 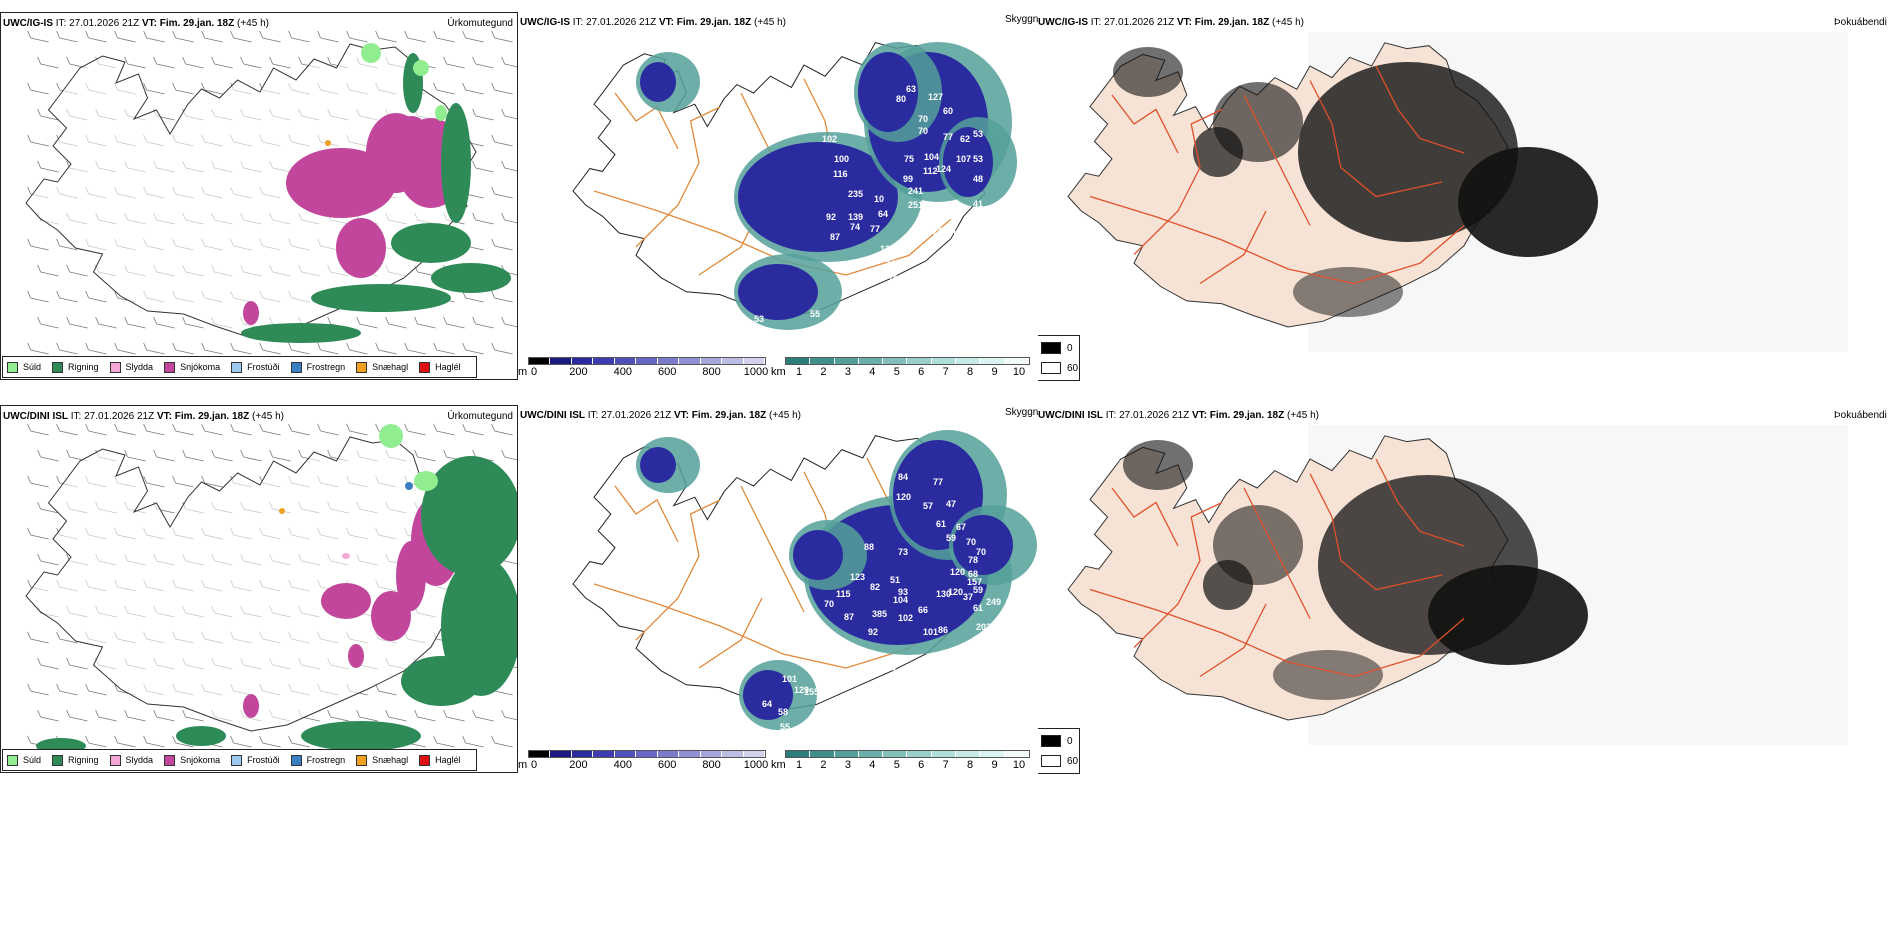 What do you see at coordinates (957, 207) in the screenshot?
I see `cloud-base-value: 138` at bounding box center [957, 207].